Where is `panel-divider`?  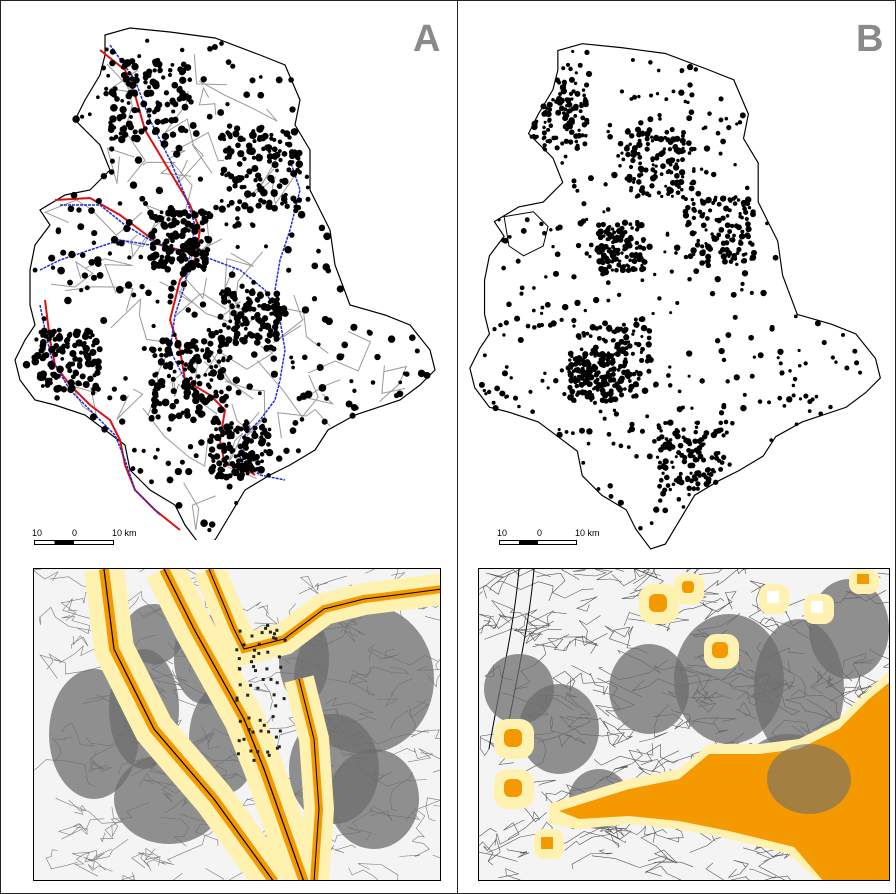 panel-divider is located at coordinates (457, 447).